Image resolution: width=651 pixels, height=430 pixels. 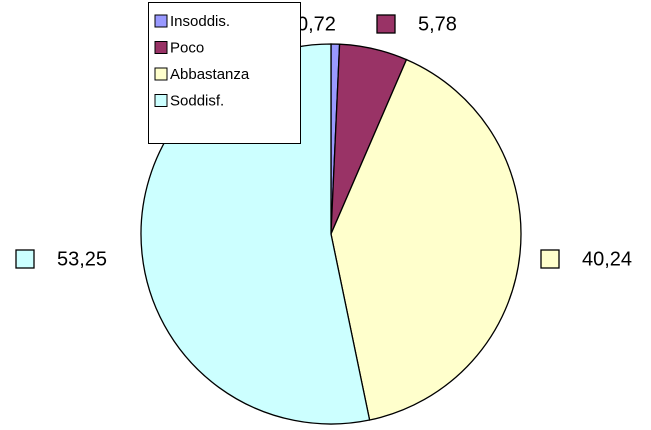 I want to click on data-label: 53,25, so click(x=82, y=259).